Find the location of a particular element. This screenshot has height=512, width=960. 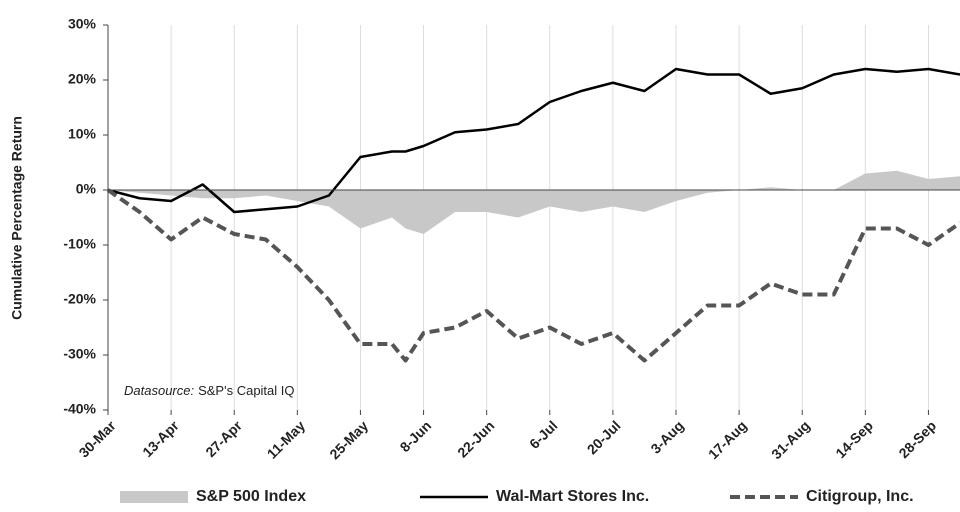

y-tick-label: 20% is located at coordinates (82, 79).